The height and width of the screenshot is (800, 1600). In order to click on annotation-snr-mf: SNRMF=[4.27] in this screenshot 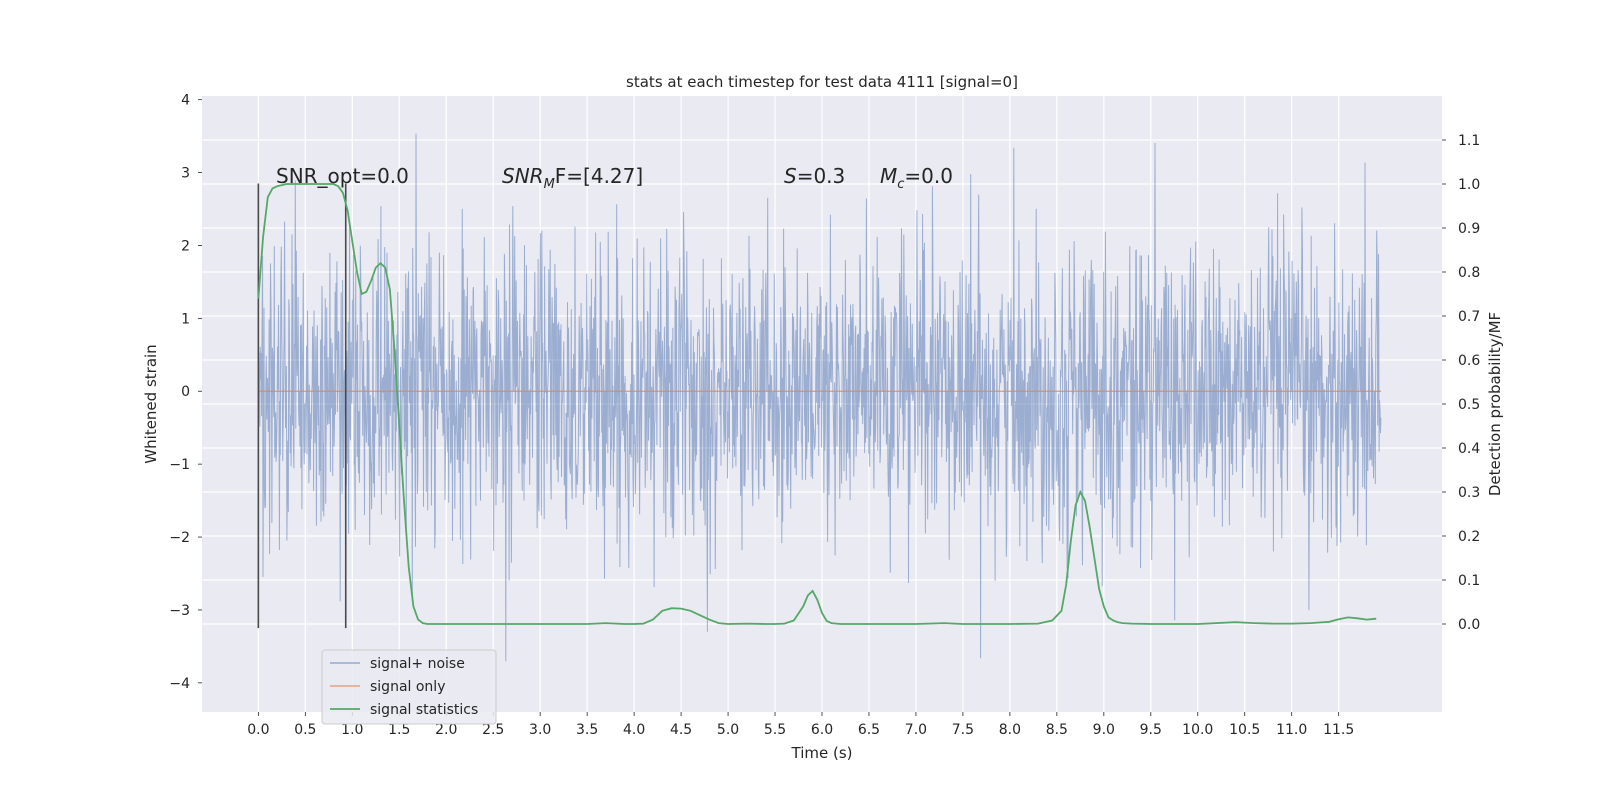, I will do `click(572, 178)`.